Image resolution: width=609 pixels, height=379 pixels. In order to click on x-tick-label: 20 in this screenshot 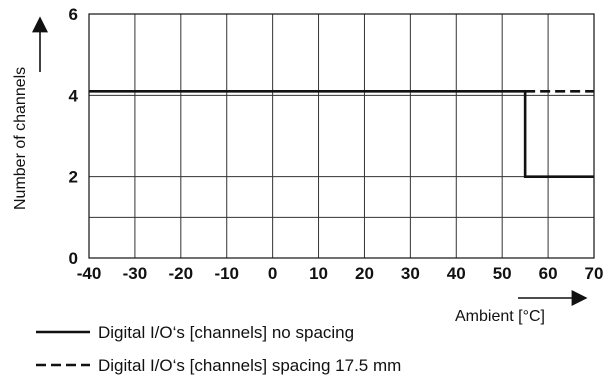, I will do `click(364, 273)`.